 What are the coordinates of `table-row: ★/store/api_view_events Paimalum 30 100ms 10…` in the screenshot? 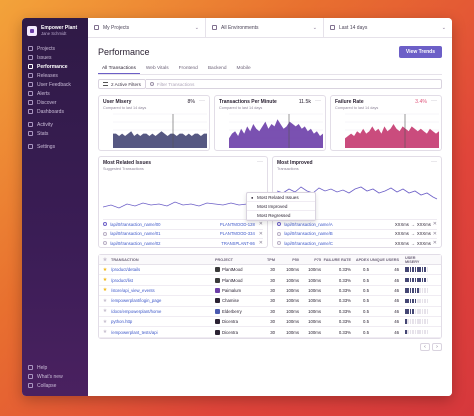 It's located at (270, 291).